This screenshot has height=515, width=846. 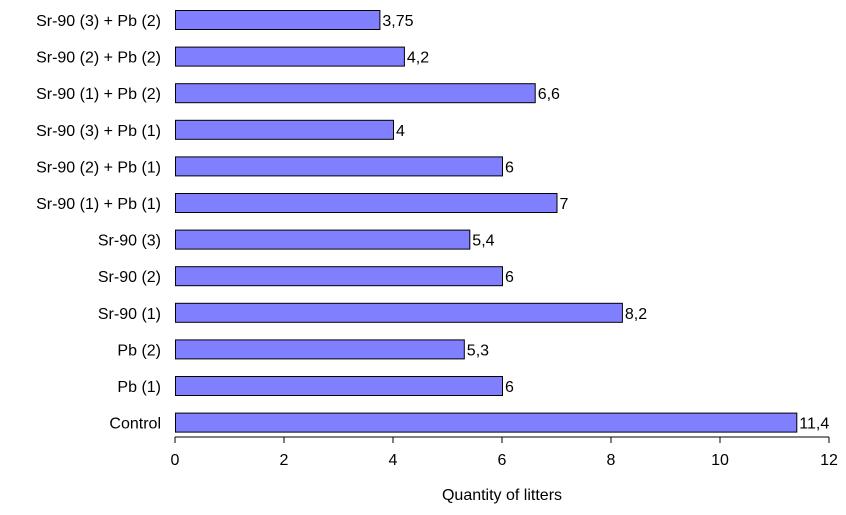 I want to click on value-label: 4,2, so click(x=418, y=58).